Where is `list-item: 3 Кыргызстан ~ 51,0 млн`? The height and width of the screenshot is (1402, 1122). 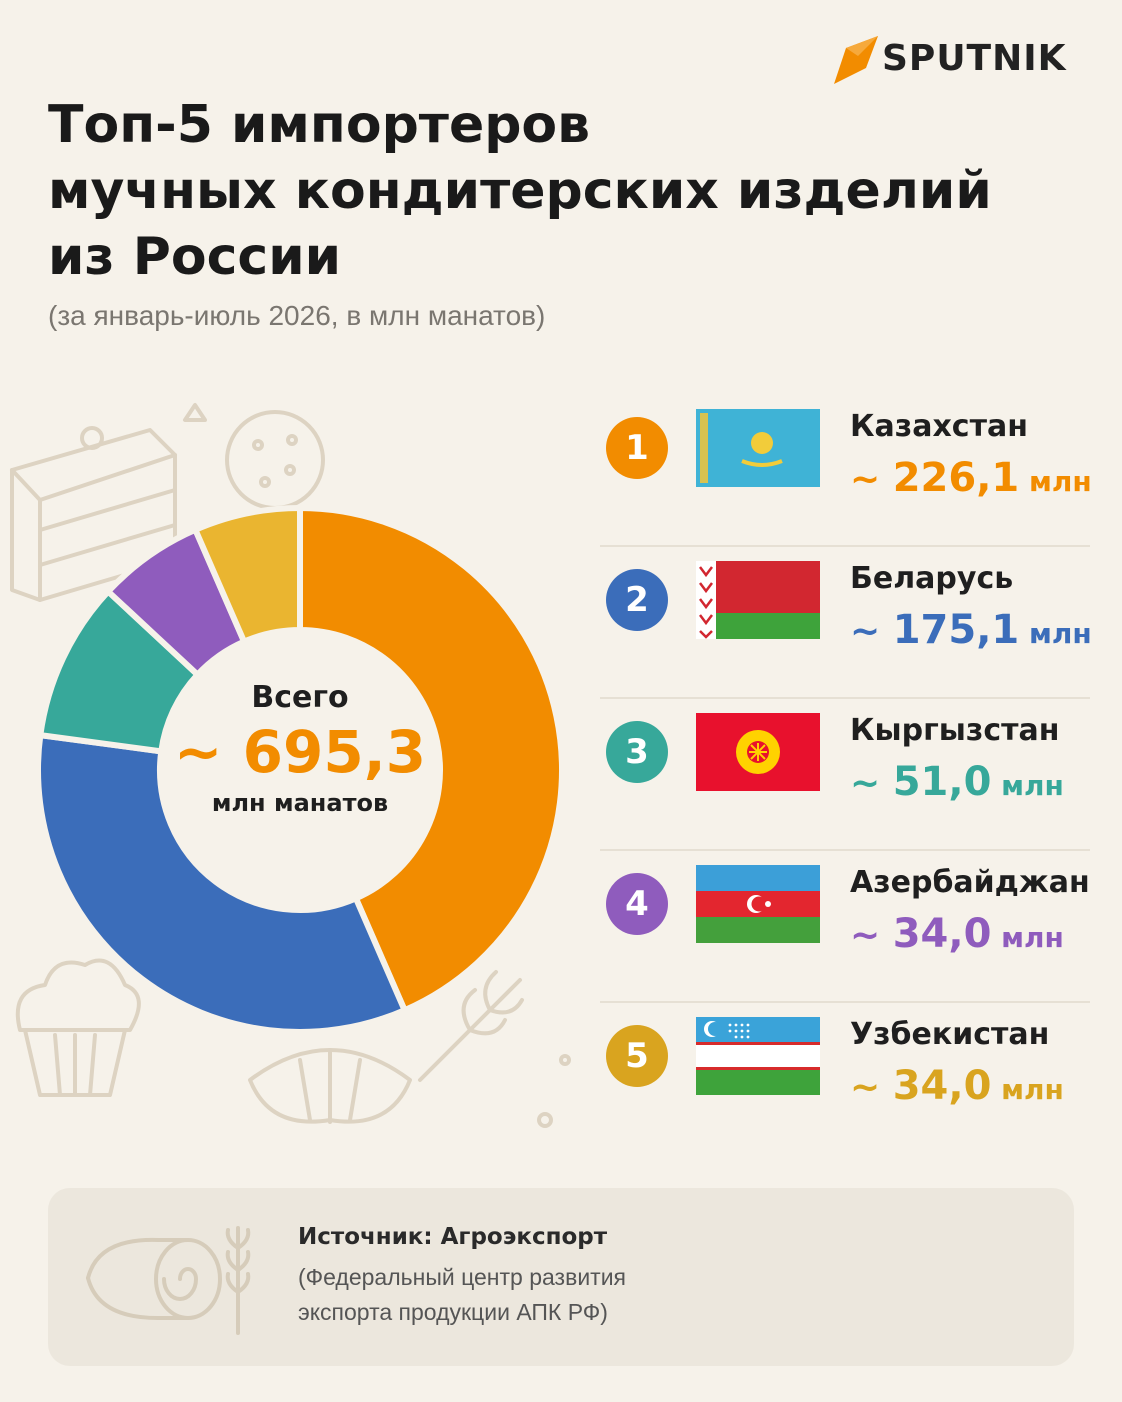 list-item: 3 Кыргызстан ~ 51,0 млн is located at coordinates (845, 775).